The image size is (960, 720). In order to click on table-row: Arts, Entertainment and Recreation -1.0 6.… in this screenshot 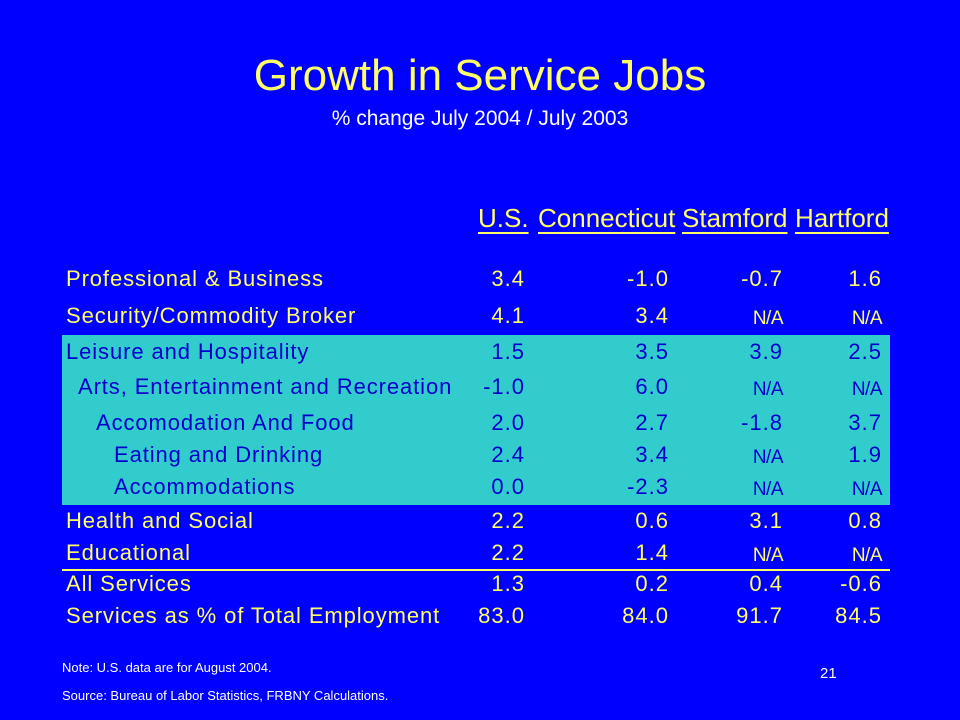, I will do `click(480, 387)`.